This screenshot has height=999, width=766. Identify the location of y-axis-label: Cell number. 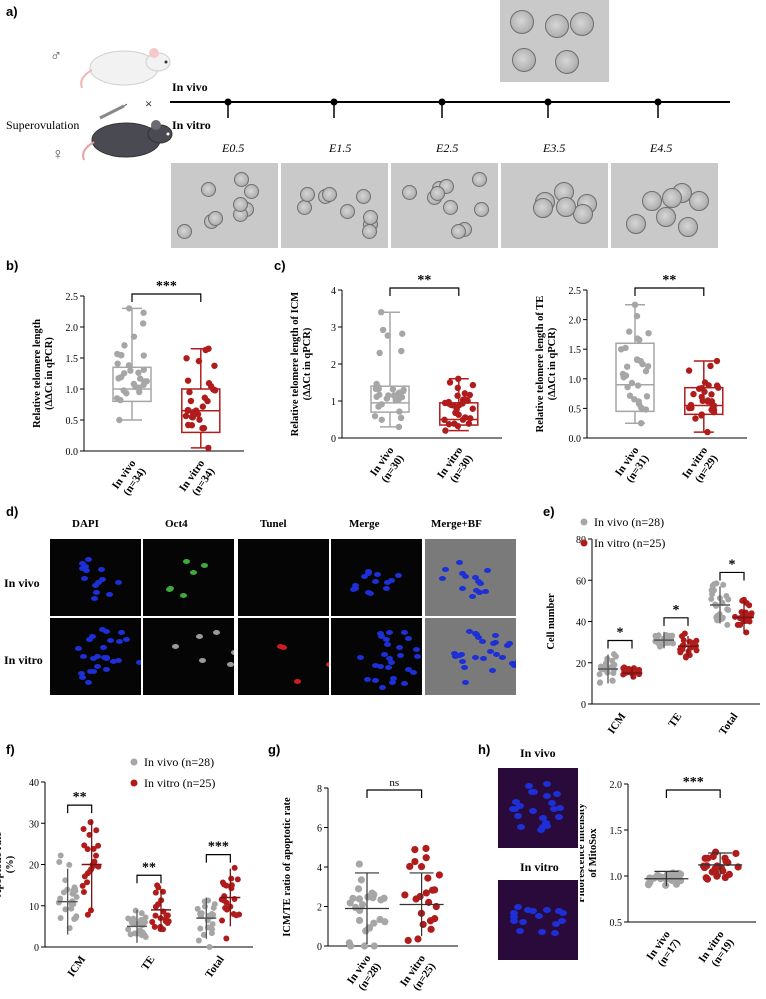
(551, 621).